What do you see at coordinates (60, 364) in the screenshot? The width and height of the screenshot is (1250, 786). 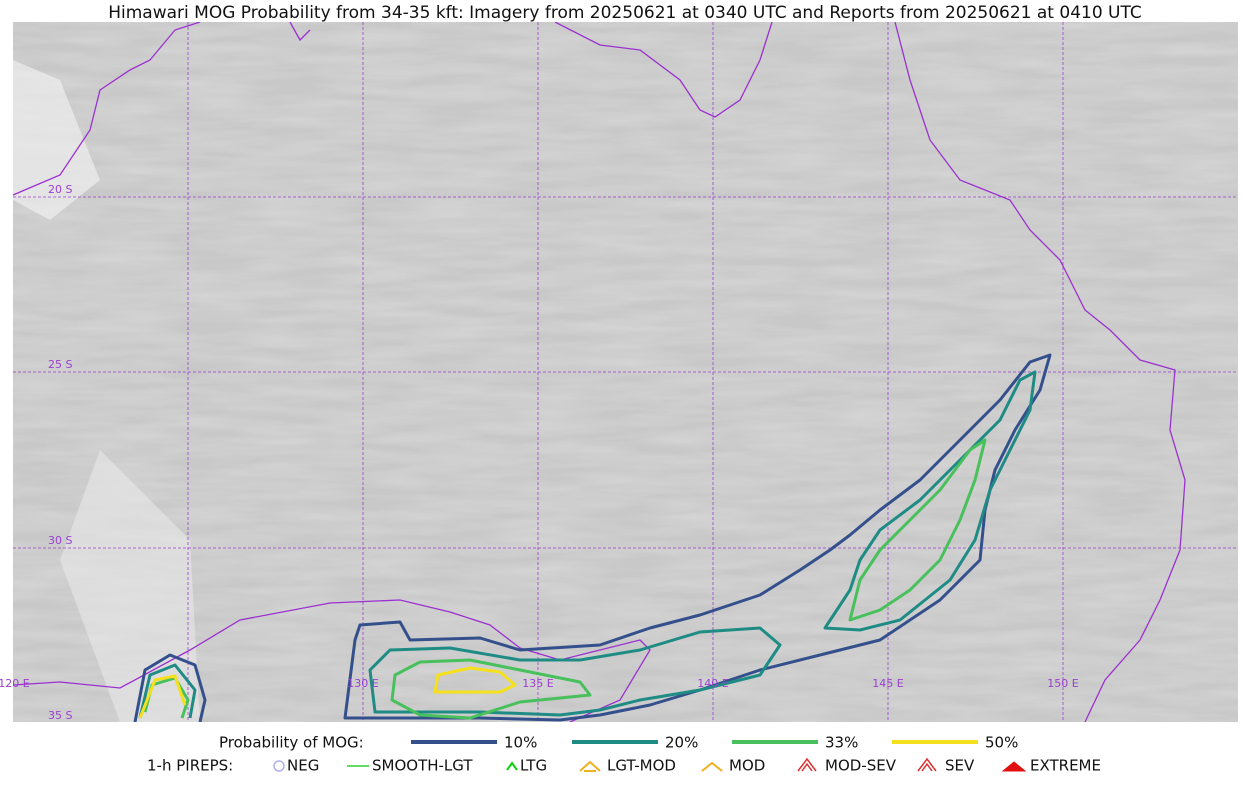 I see `lat-label: 25 S` at bounding box center [60, 364].